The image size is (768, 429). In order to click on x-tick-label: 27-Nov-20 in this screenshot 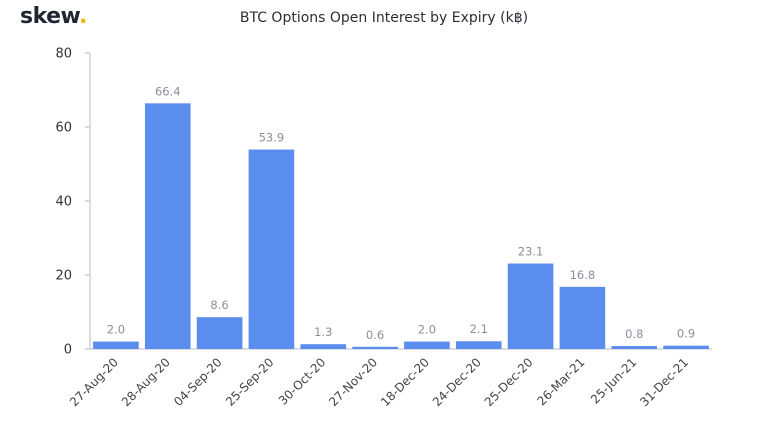, I will do `click(353, 382)`.